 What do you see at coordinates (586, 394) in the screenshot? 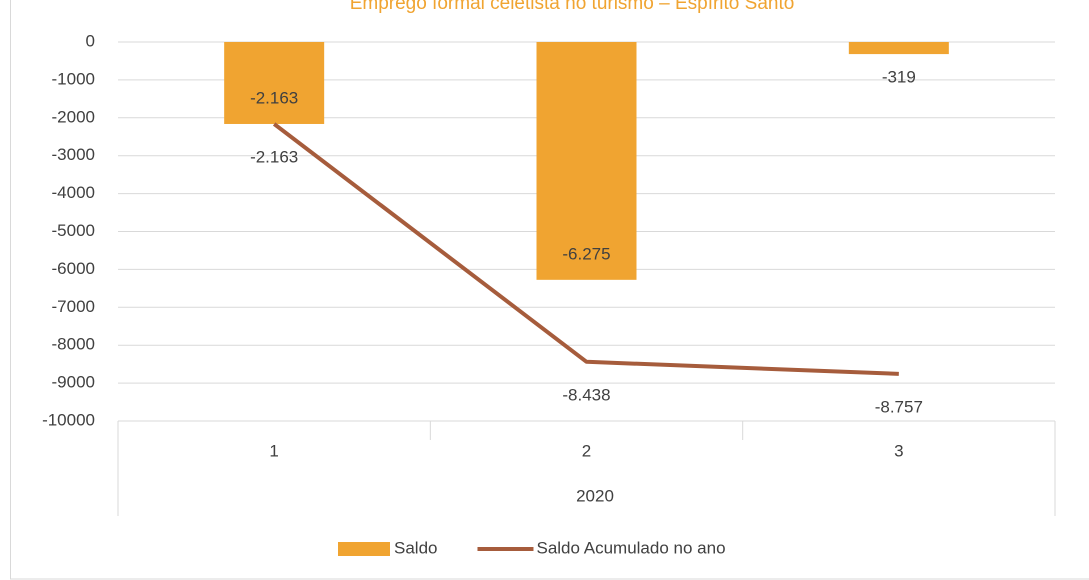
I see `data-label: -8.438` at bounding box center [586, 394].